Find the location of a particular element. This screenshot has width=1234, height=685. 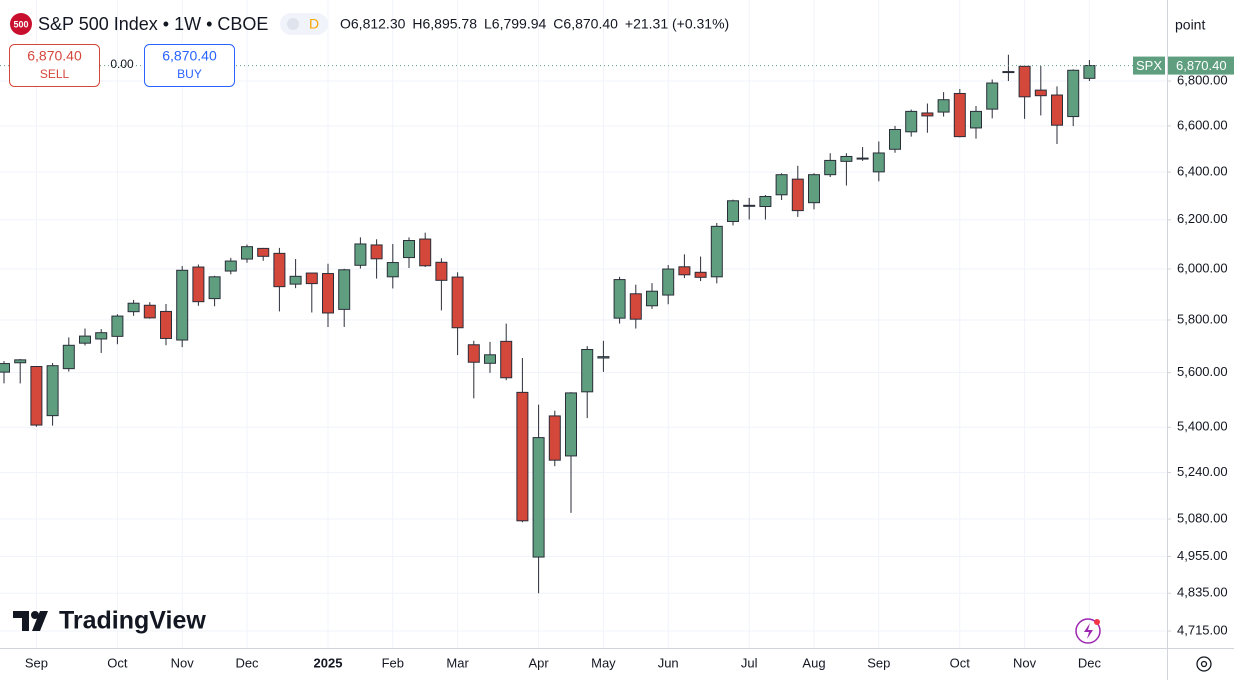

y-tick-label: 4,955.00 is located at coordinates (1202, 555).